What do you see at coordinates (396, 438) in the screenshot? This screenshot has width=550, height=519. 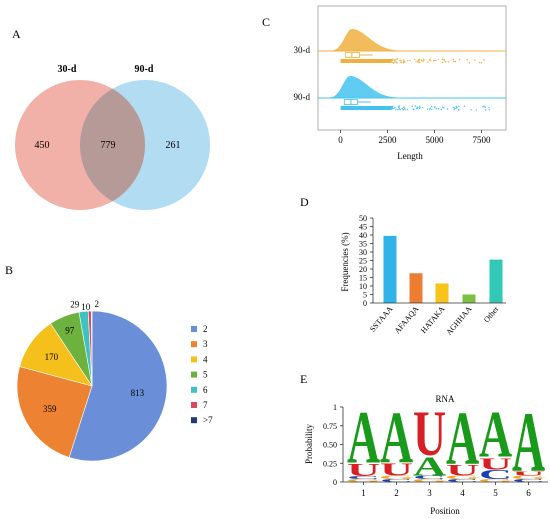 I see `logo-letter-a-pos2: A` at bounding box center [396, 438].